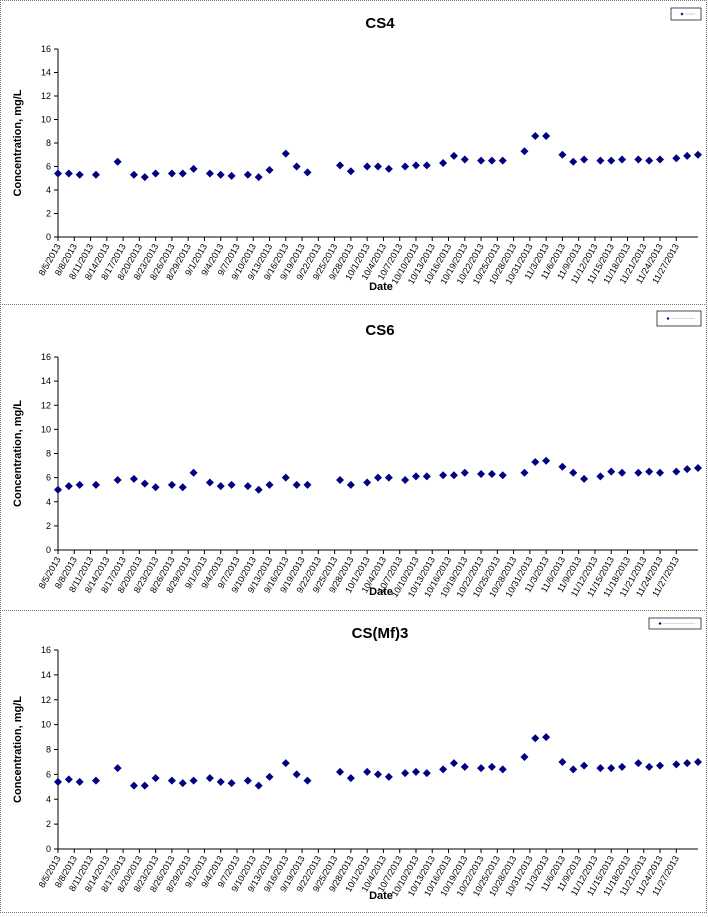 This screenshot has height=917, width=708. What do you see at coordinates (46, 675) in the screenshot?
I see `y-tick-label: 14` at bounding box center [46, 675].